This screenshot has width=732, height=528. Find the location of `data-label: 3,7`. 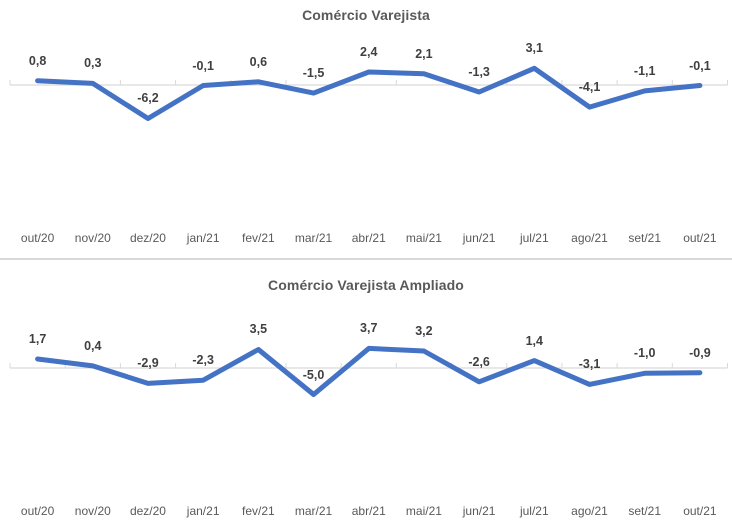

data-label: 3,7 is located at coordinates (369, 328).